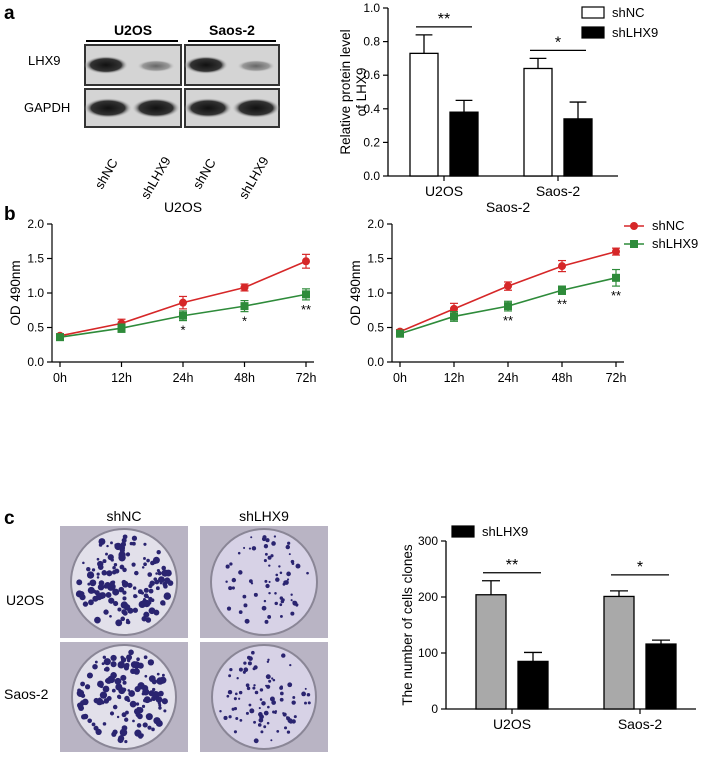  Describe the element at coordinates (634, 226) in the screenshot. I see `legend-marker` at that location.